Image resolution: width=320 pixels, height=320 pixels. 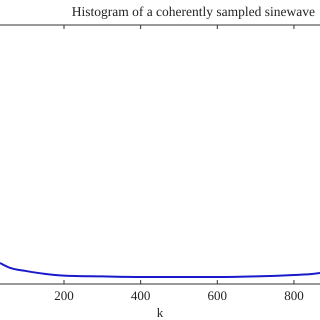 What do you see at coordinates (64, 295) in the screenshot?
I see `x-tick-label: 200` at bounding box center [64, 295].